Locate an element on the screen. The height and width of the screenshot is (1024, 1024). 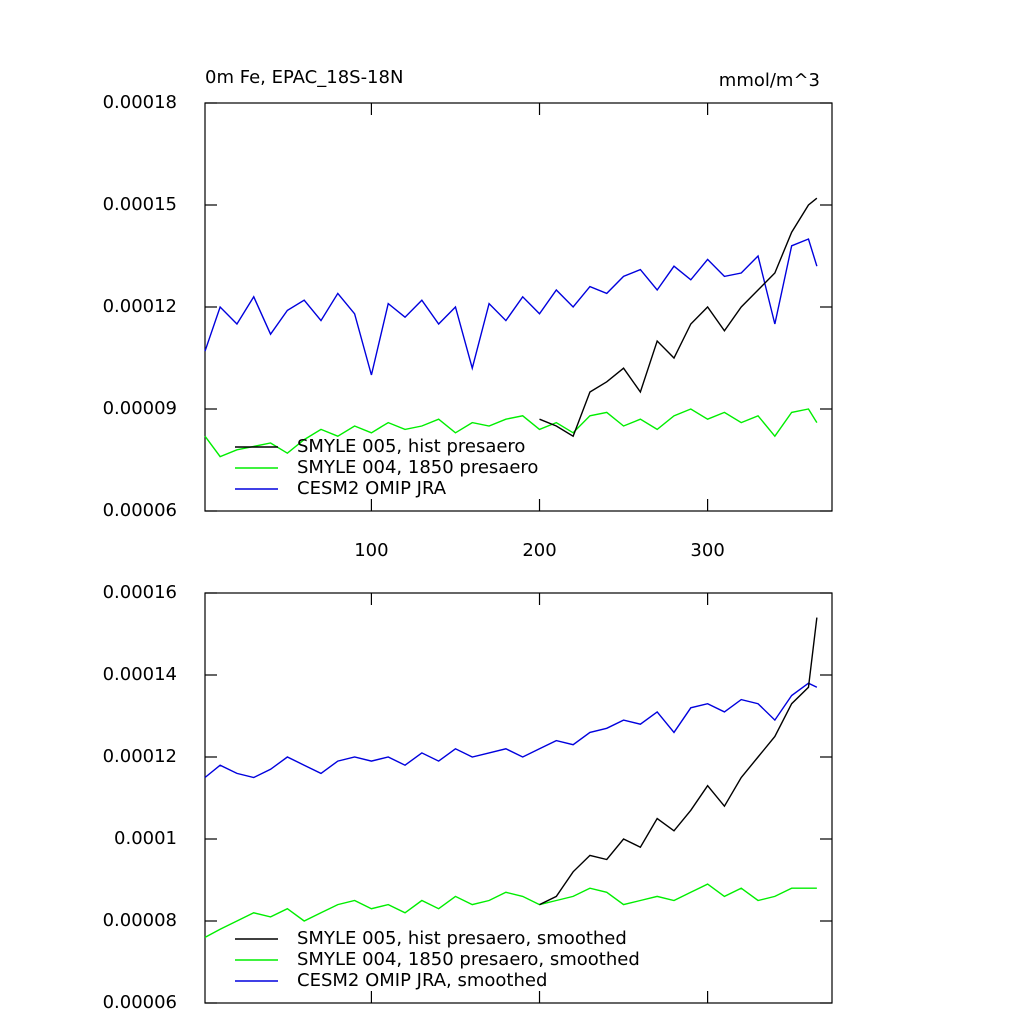
legend-label: SMYLE 004, 1850 presaero, smoothed is located at coordinates (468, 959).